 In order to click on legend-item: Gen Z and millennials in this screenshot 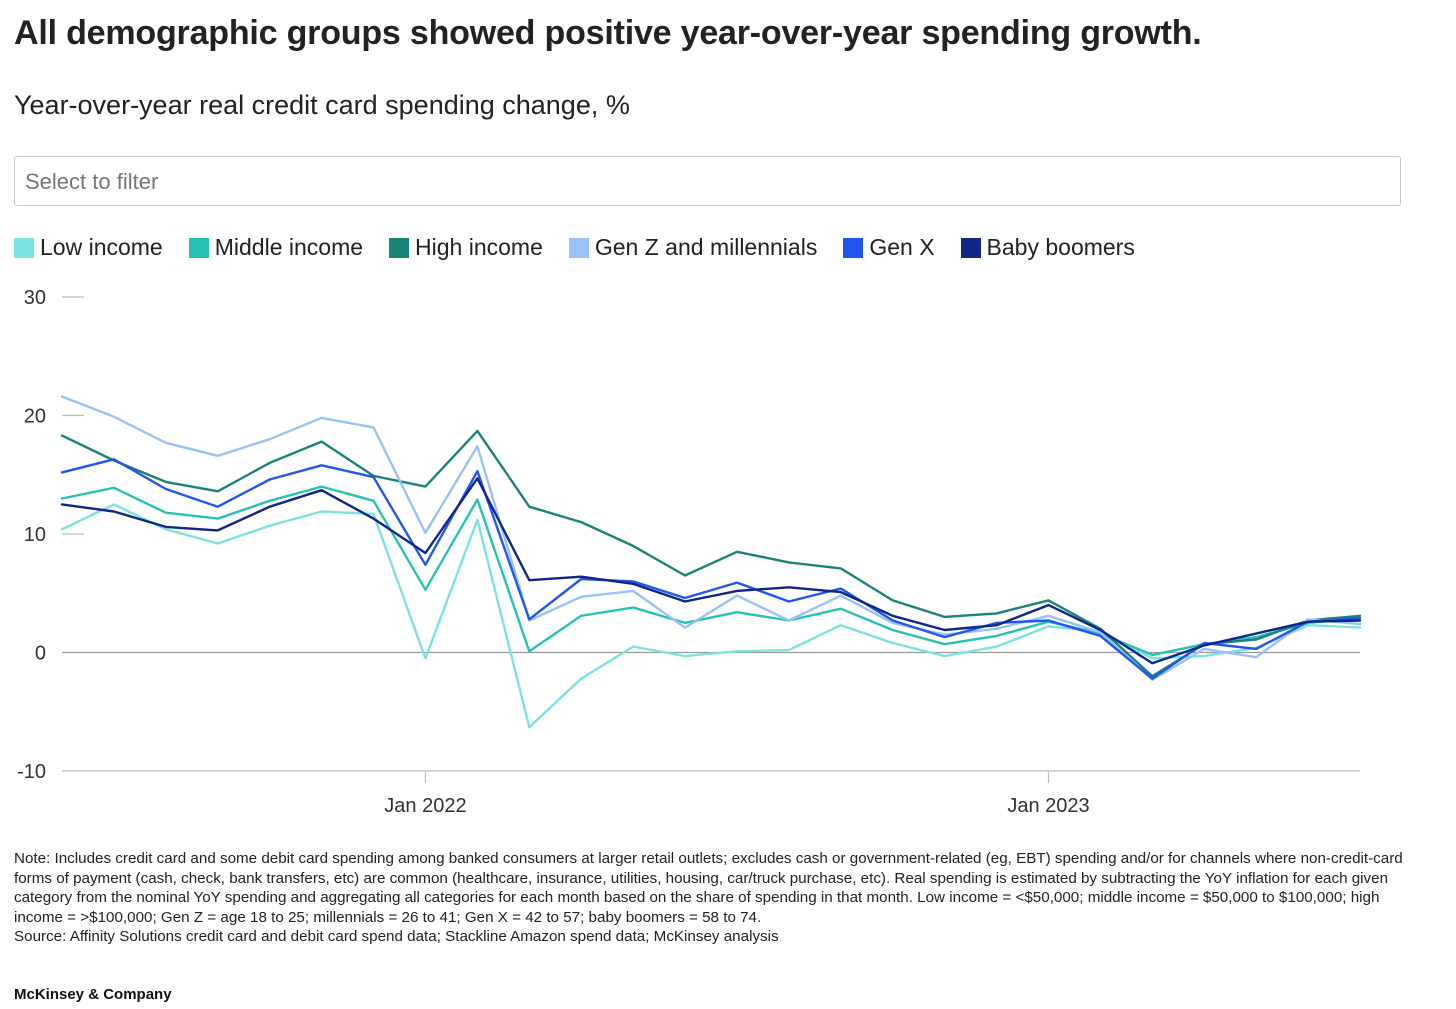, I will do `click(693, 247)`.